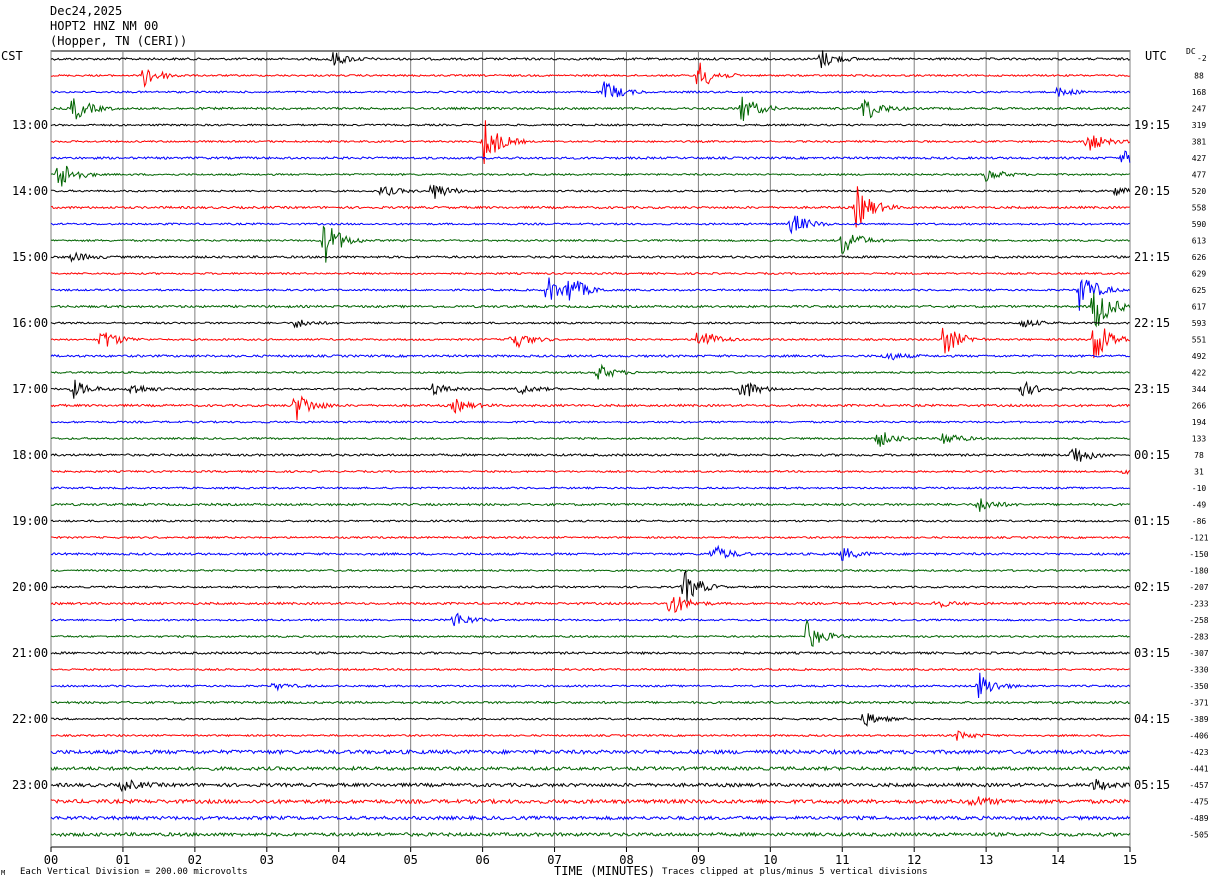 This screenshot has width=1210, height=886. Describe the element at coordinates (195, 860) in the screenshot. I see `x-tick-label: 02` at that location.